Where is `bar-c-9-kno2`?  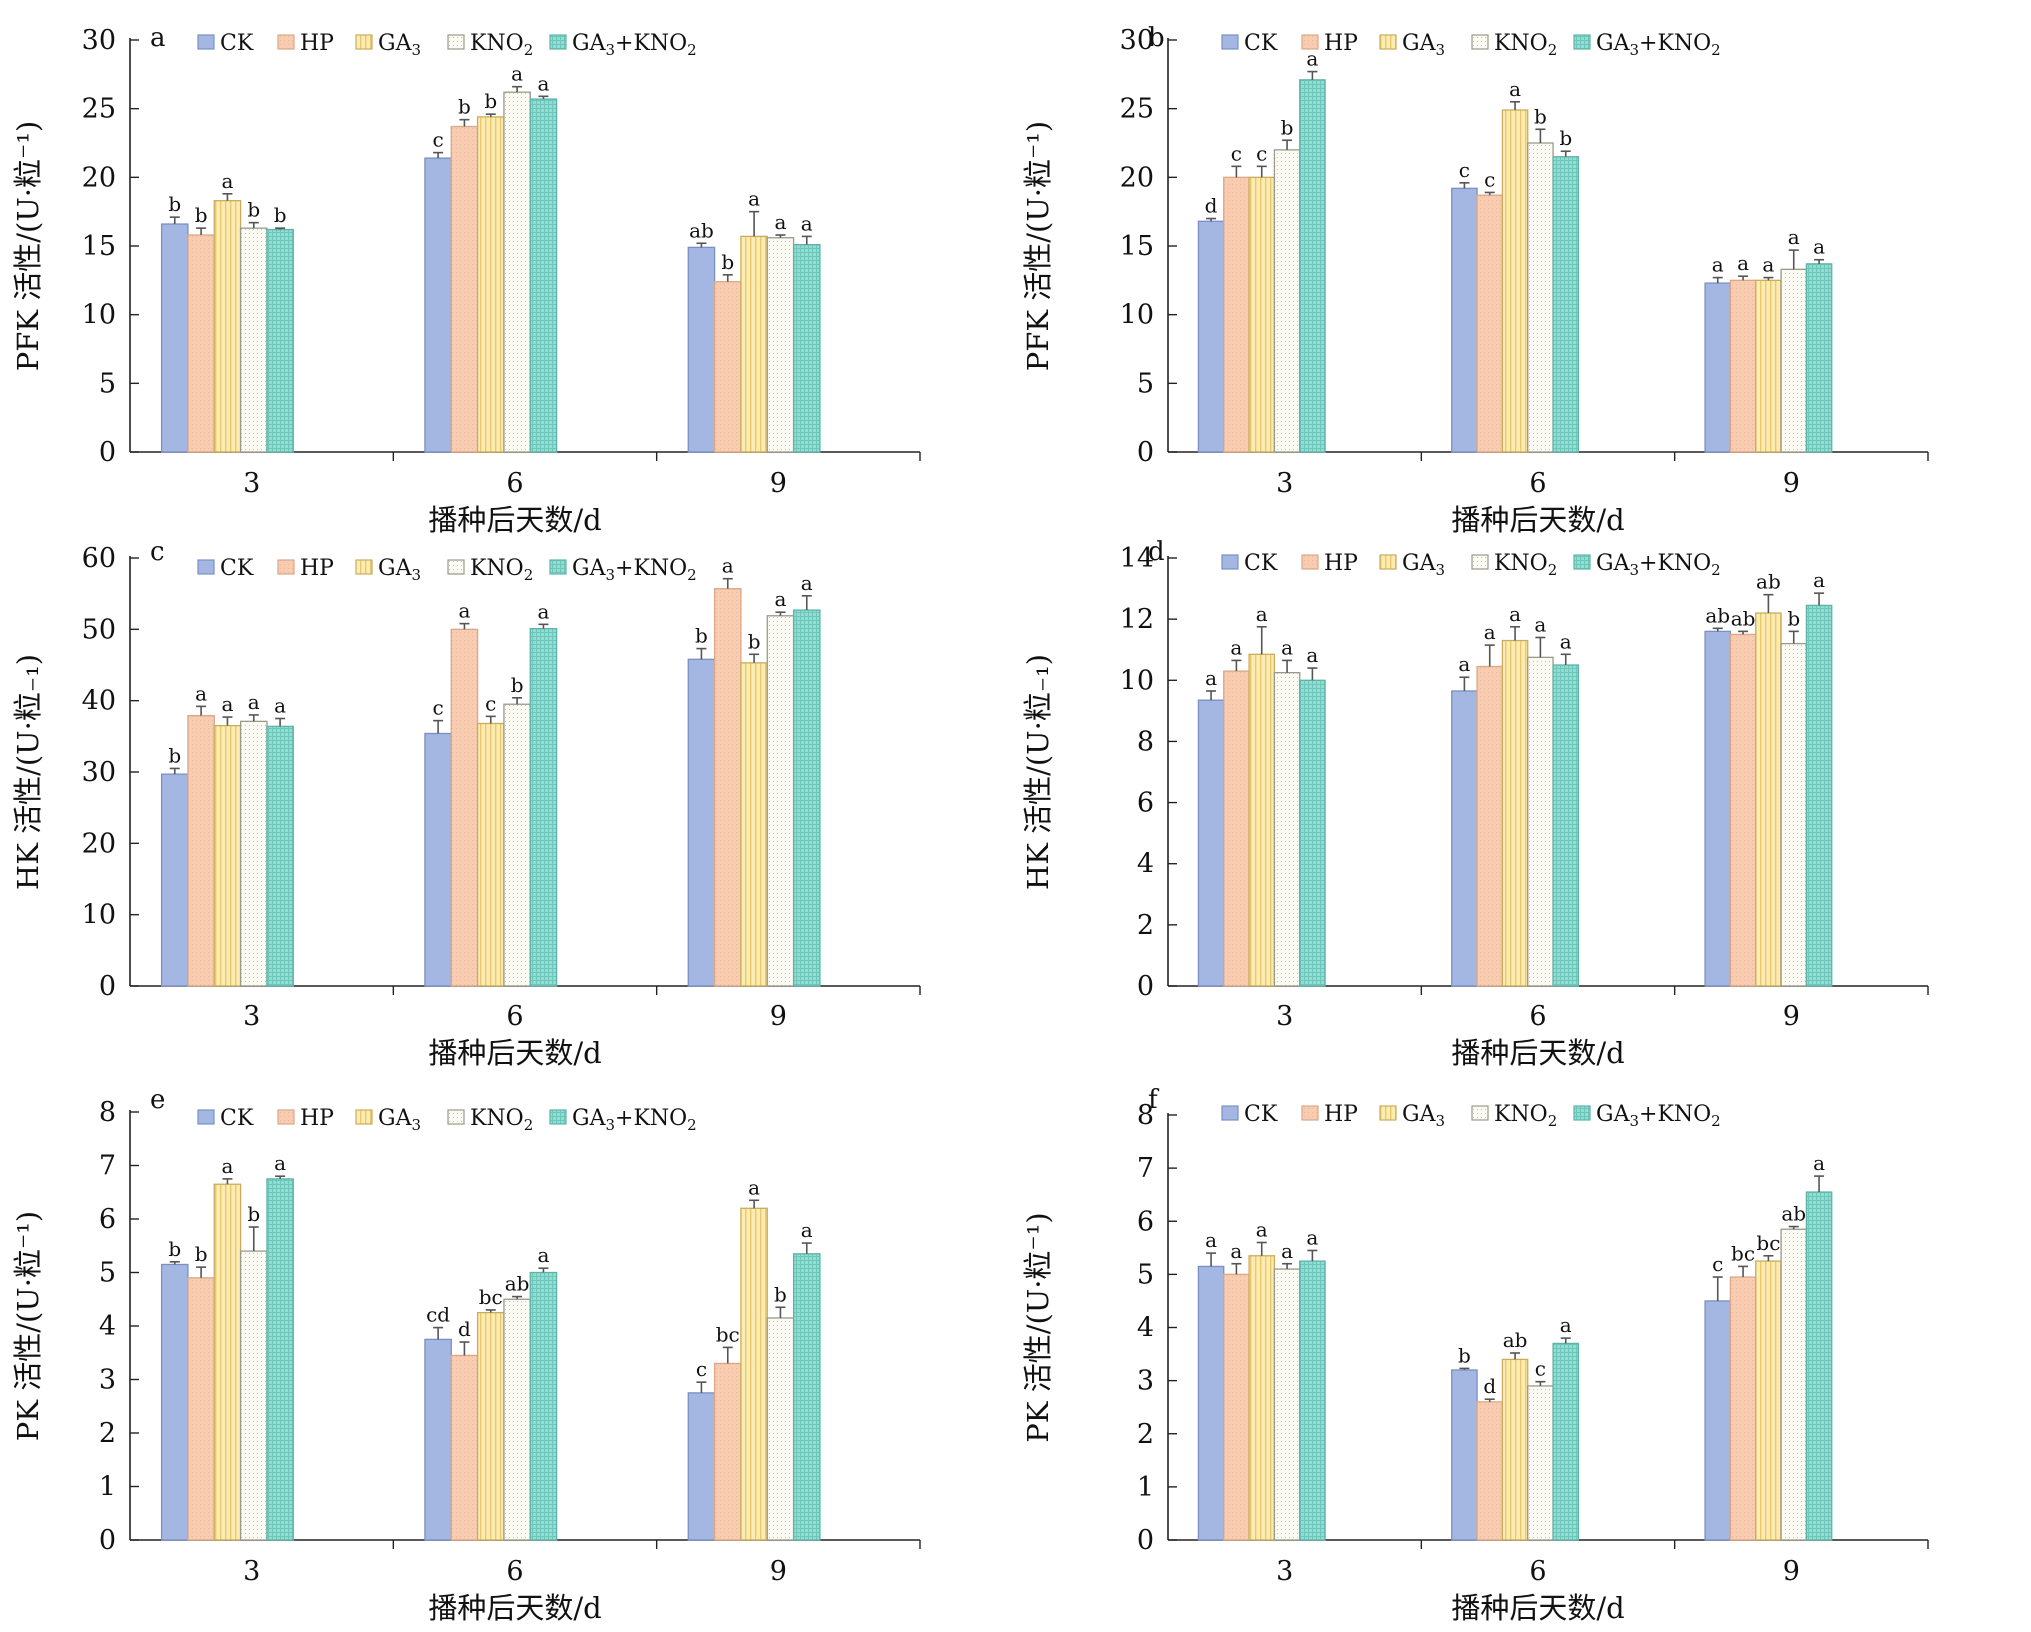 bar-c-9-kno2 is located at coordinates (780, 801).